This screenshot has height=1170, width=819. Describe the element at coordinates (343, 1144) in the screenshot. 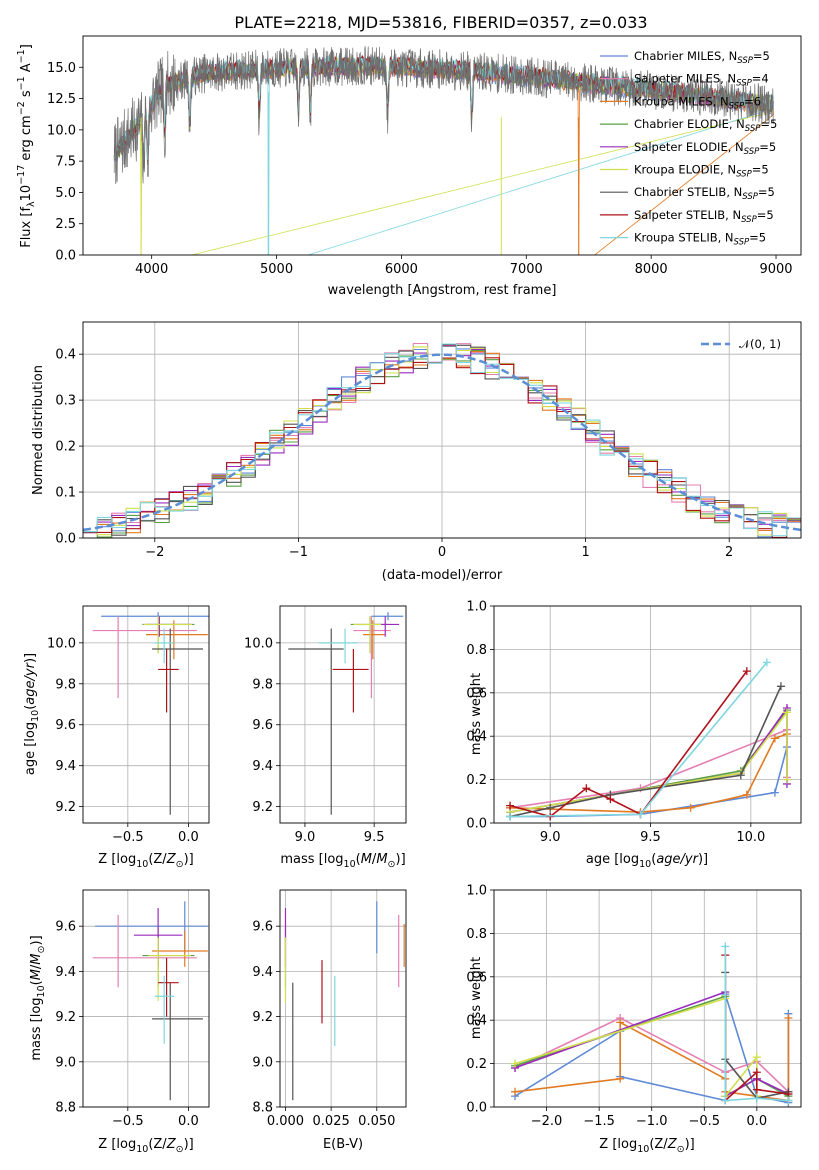

I see `x-axis-label: E(B-V)` at that location.